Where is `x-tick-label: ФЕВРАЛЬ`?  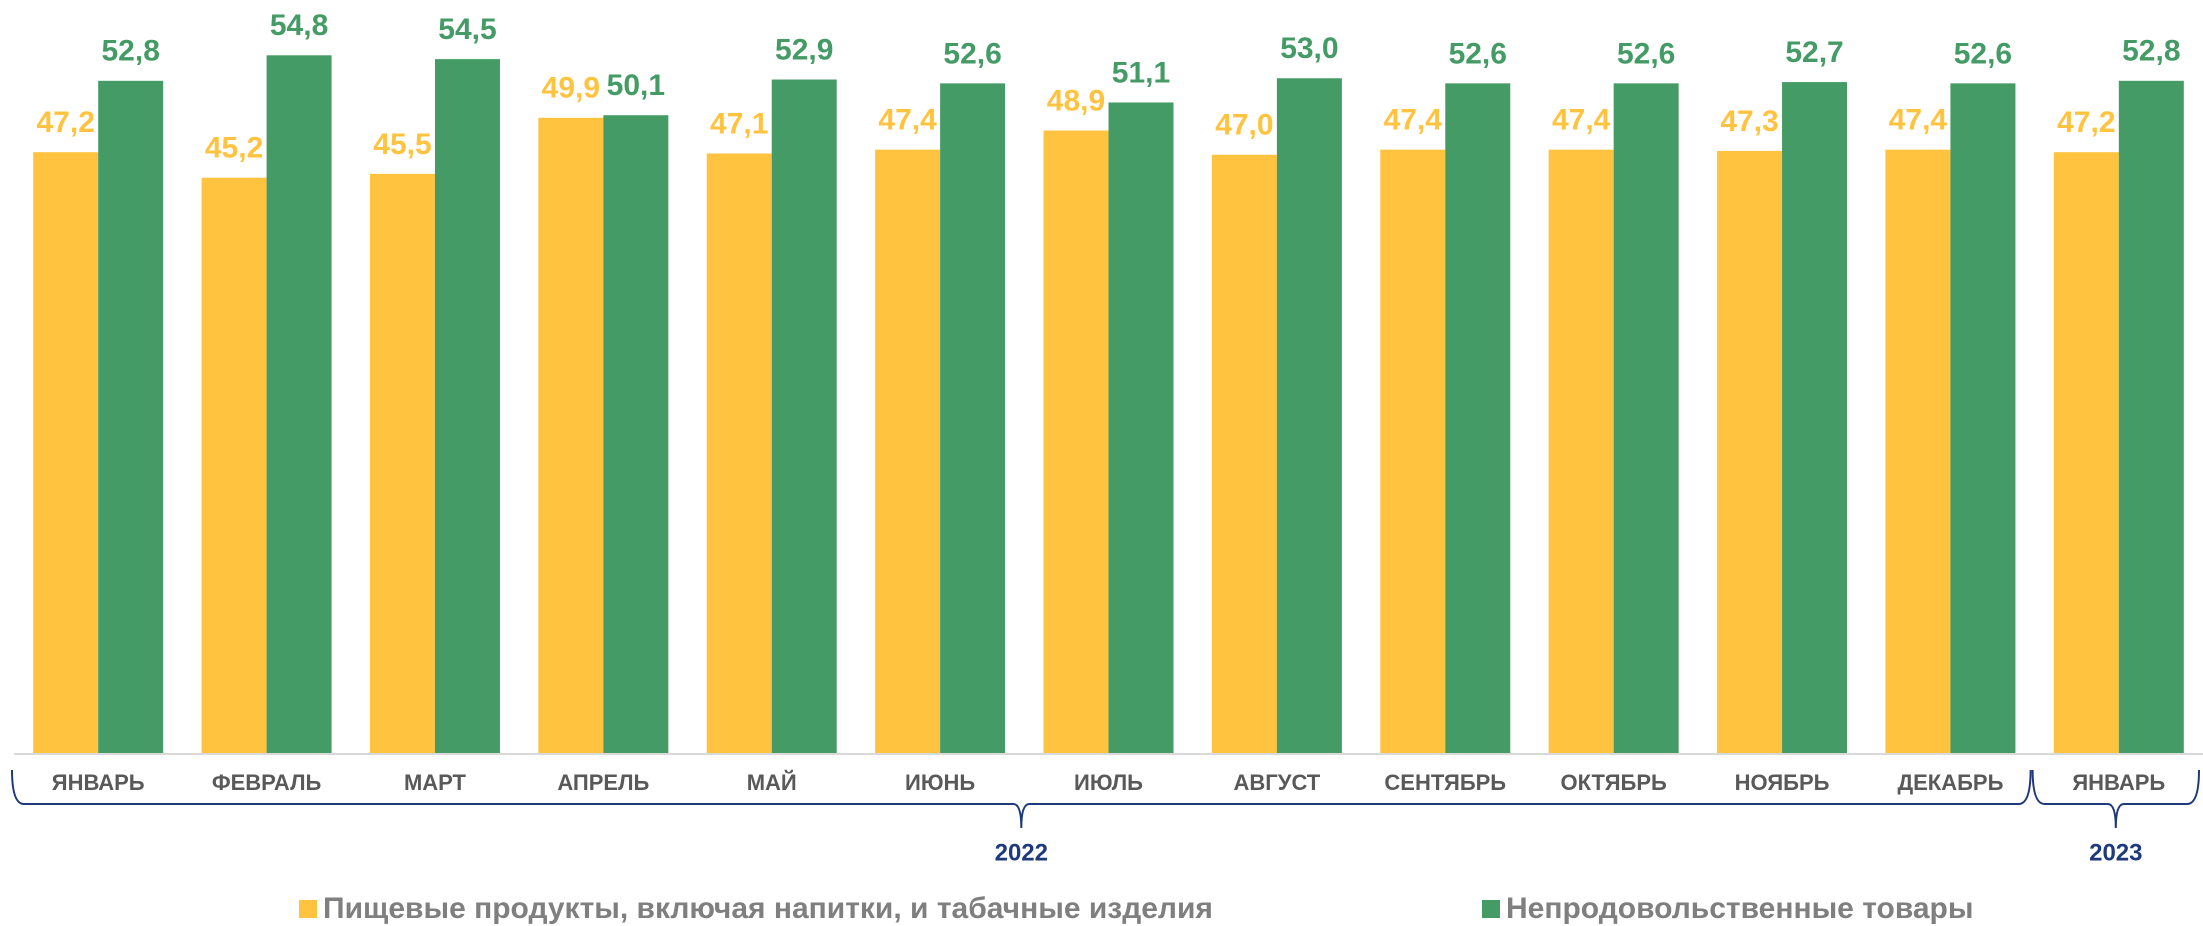
x-tick-label: ФЕВРАЛЬ is located at coordinates (267, 782).